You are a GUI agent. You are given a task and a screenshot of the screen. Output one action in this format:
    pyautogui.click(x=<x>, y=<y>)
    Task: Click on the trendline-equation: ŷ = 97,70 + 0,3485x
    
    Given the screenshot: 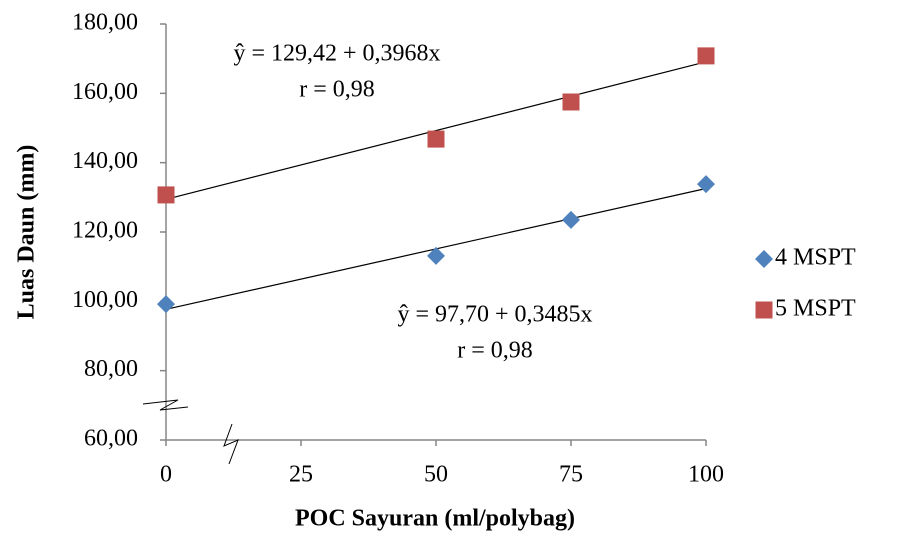 What is the action you would take?
    pyautogui.click(x=494, y=315)
    